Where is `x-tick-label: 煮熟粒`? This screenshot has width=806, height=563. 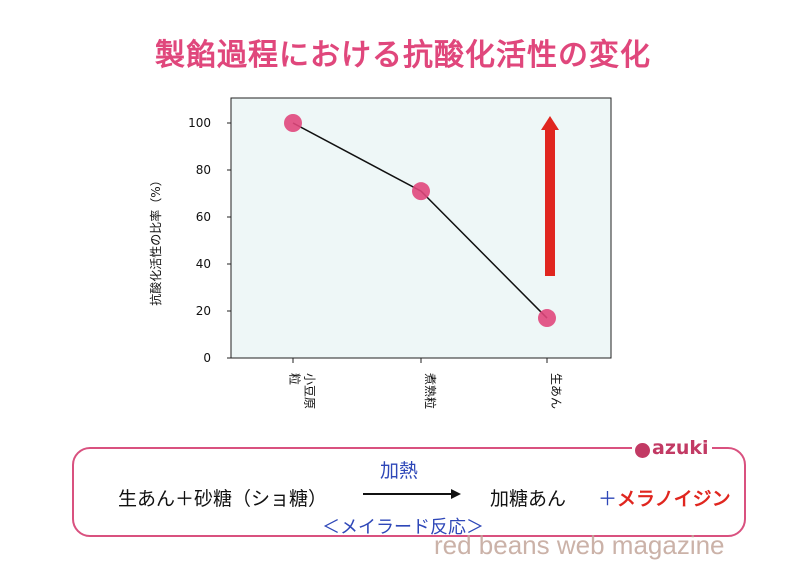
x-tick-label: 煮熟粒 is located at coordinates (430, 391).